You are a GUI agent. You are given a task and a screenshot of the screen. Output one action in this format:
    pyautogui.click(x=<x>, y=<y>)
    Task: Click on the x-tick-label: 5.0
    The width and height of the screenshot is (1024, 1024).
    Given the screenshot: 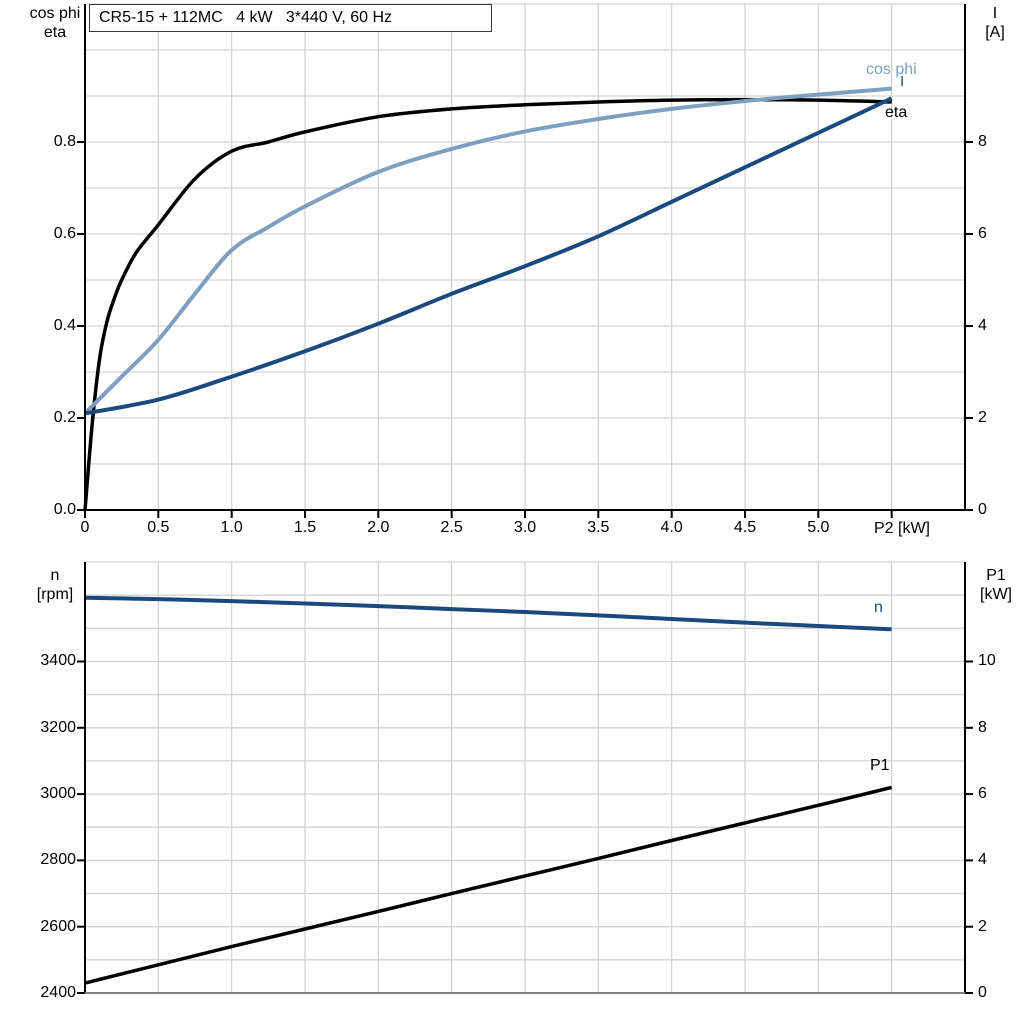 What is the action you would take?
    pyautogui.click(x=818, y=527)
    